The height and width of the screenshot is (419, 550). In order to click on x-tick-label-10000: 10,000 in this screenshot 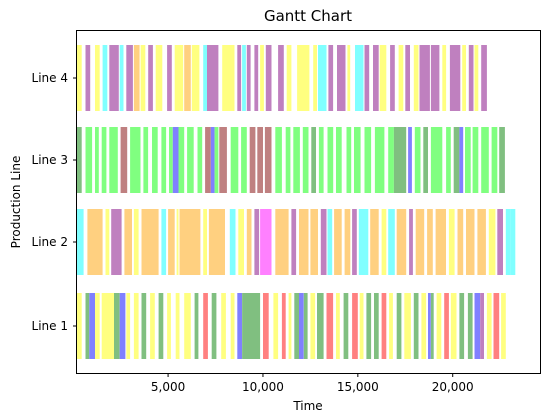, I will do `click(263, 387)`.